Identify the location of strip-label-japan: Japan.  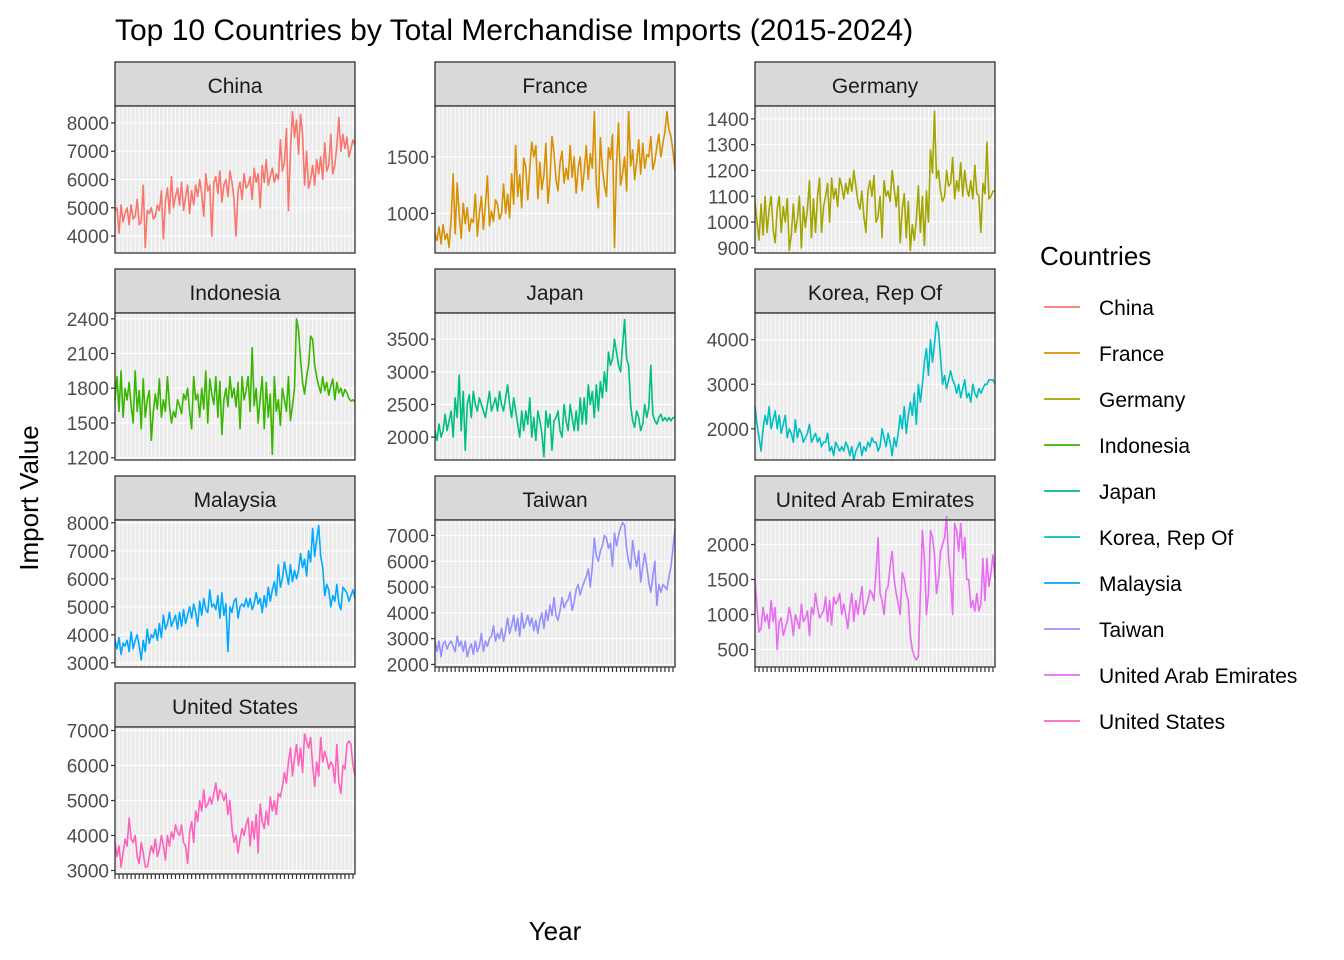
(554, 293).